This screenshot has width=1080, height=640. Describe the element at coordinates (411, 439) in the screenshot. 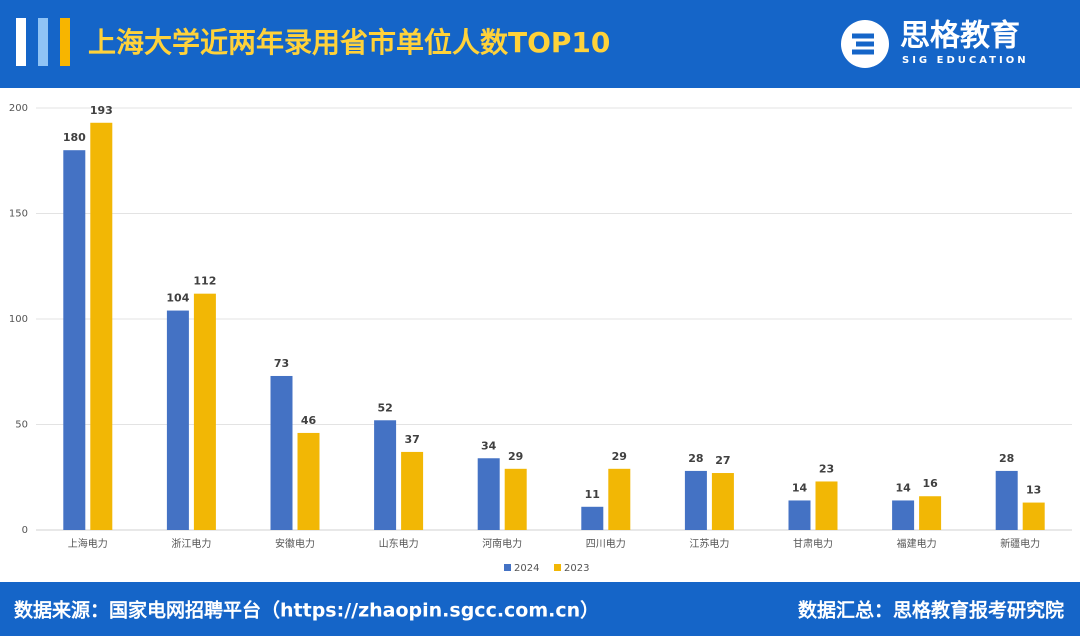

I see `value-label: 37` at that location.